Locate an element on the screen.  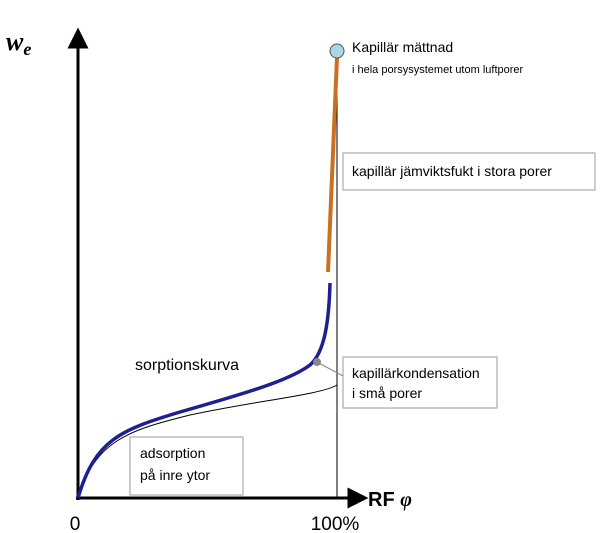
connector is located at coordinates (330, 369).